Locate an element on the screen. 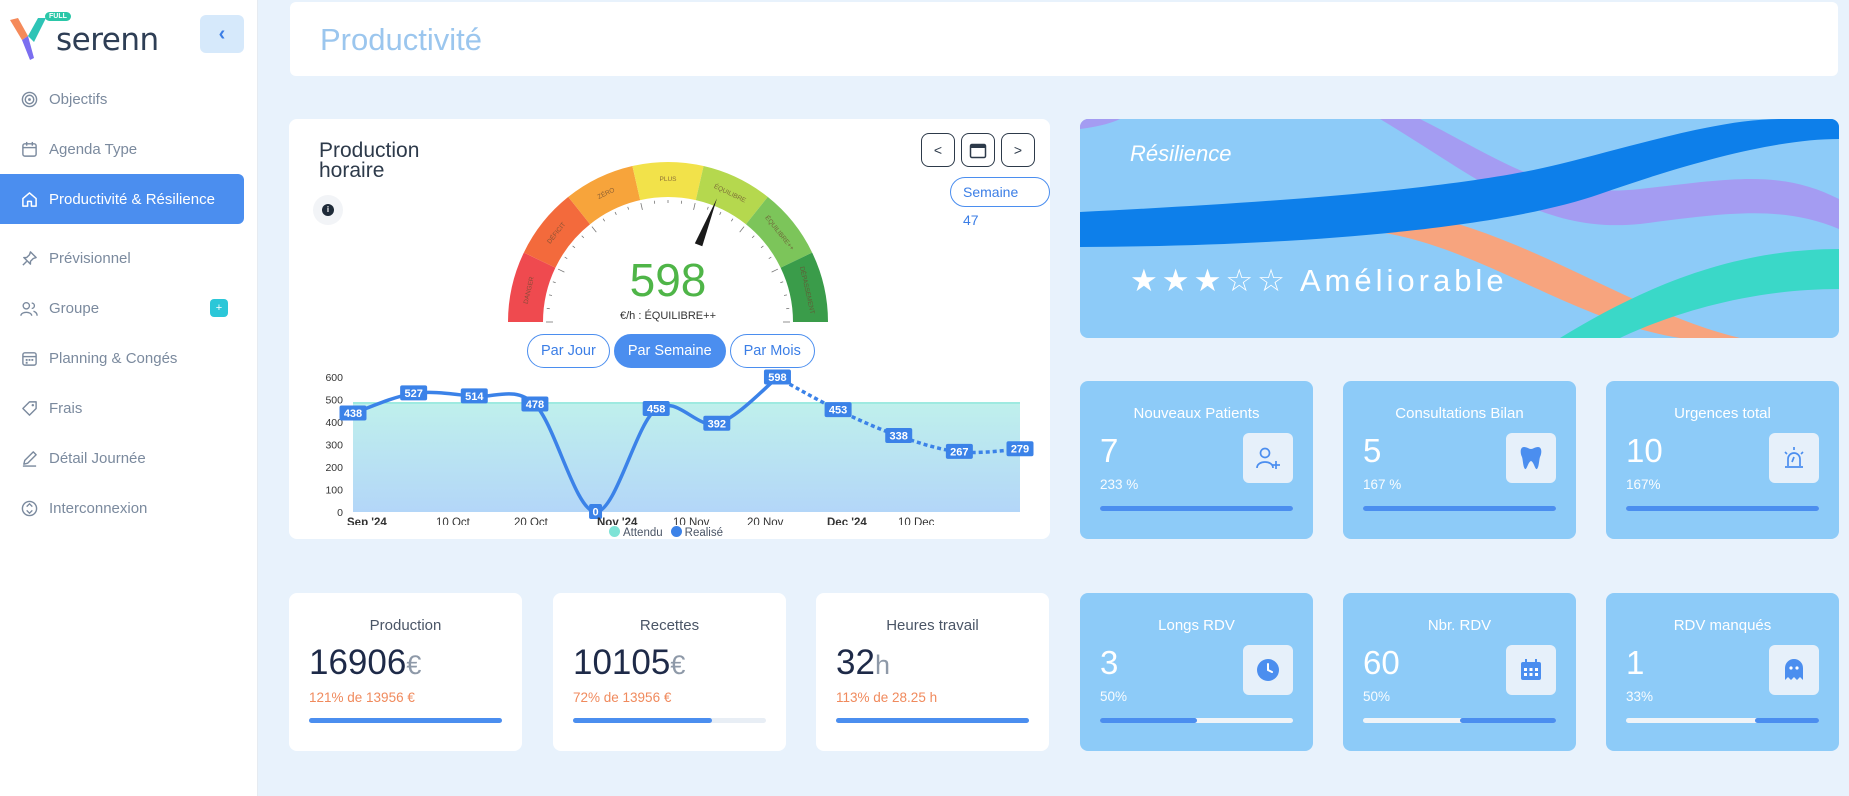  sidebar-item-detail-journee: Détail Journée is located at coordinates (122, 458).